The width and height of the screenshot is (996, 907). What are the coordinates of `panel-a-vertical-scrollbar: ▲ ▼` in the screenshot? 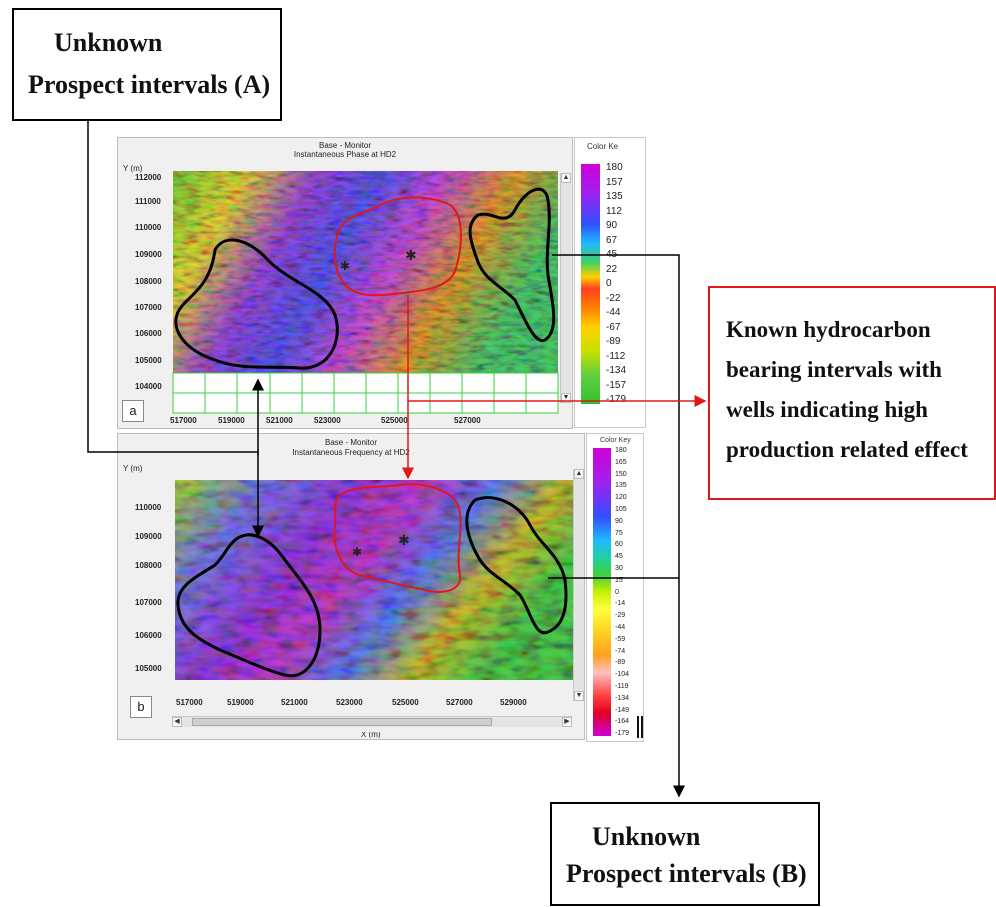 It's located at (565, 288).